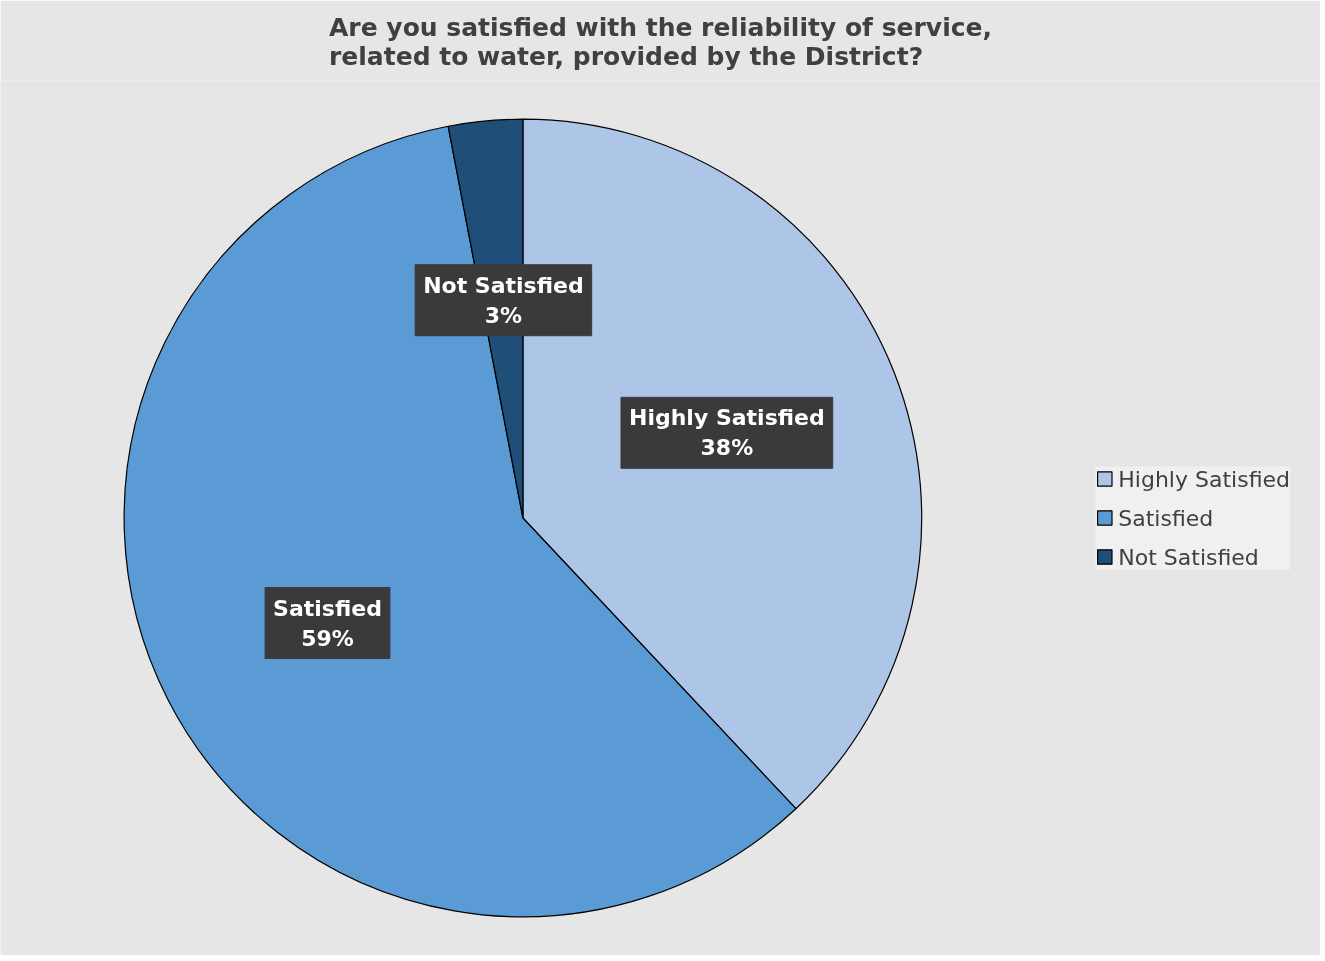  What do you see at coordinates (503, 285) in the screenshot?
I see `slice-label: Not Satisfied` at bounding box center [503, 285].